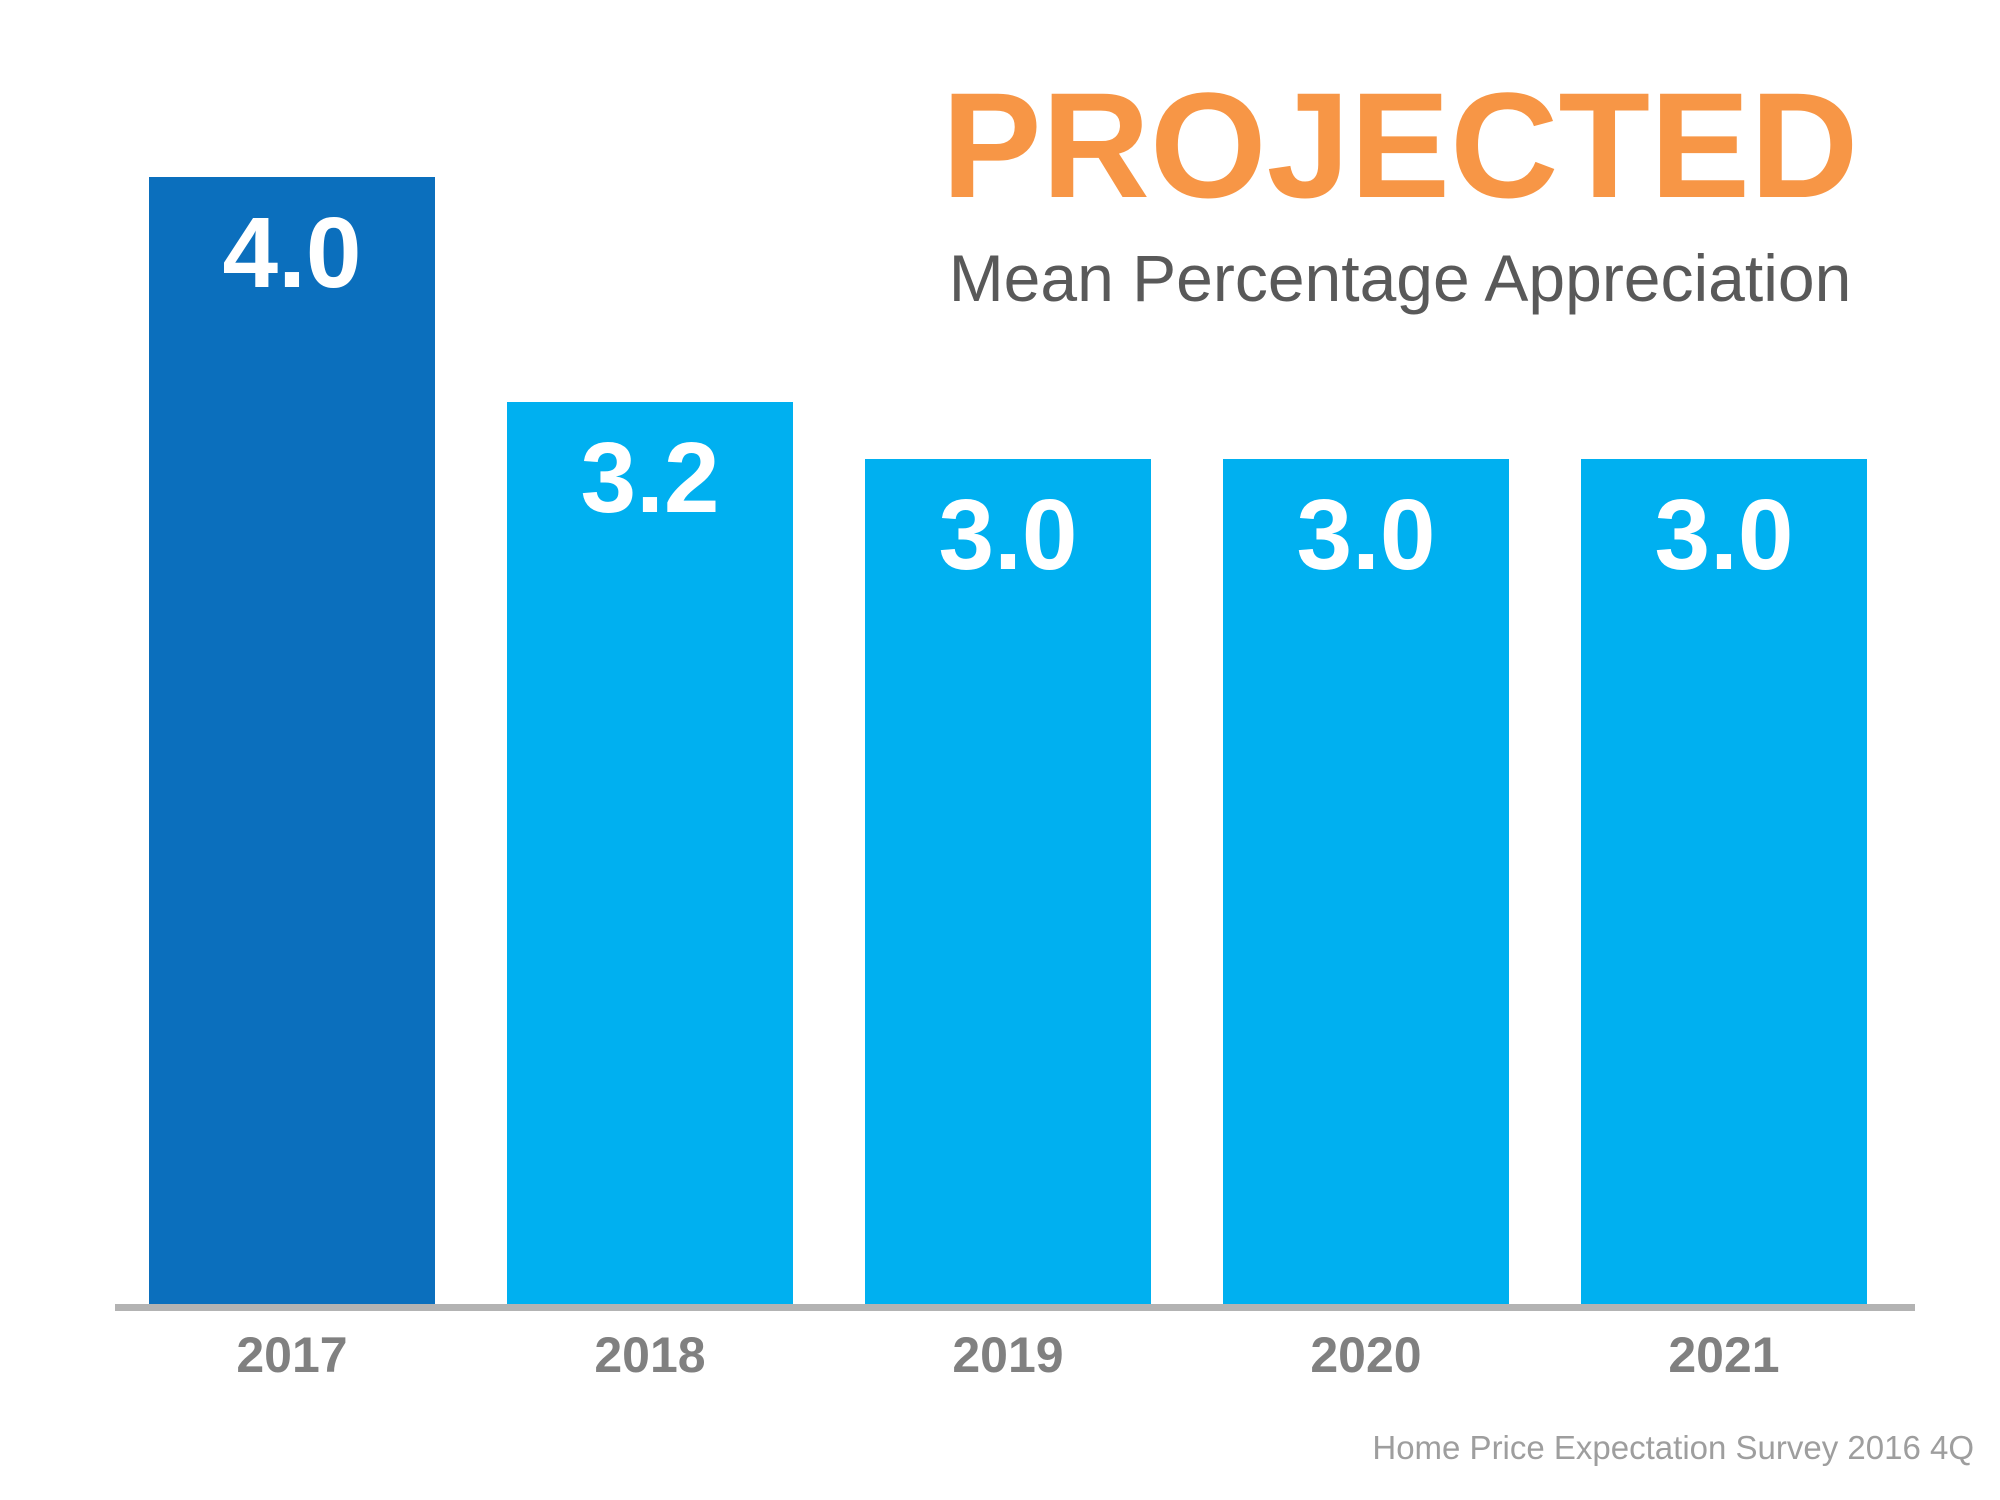 The image size is (2000, 1500). What do you see at coordinates (1724, 1355) in the screenshot?
I see `x-axis-label-2021: 2021` at bounding box center [1724, 1355].